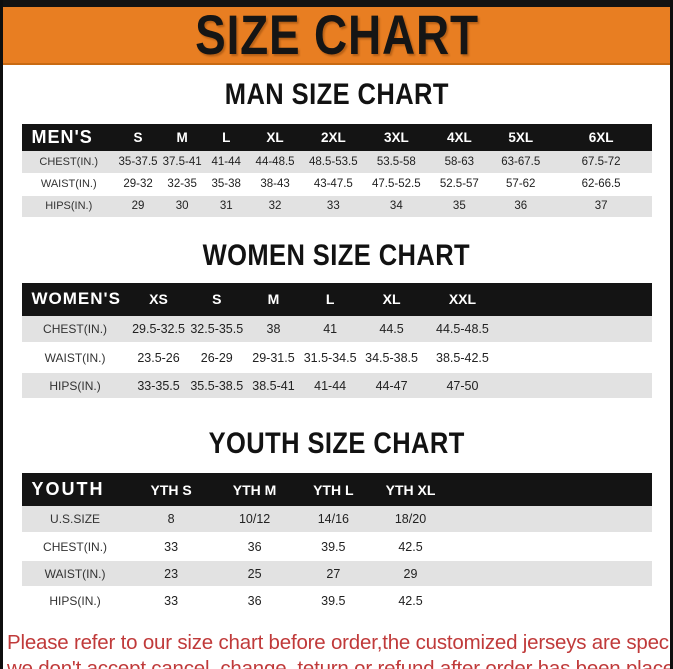 This screenshot has width=673, height=669. I want to click on size-cell: 35-37.5, so click(138, 161).